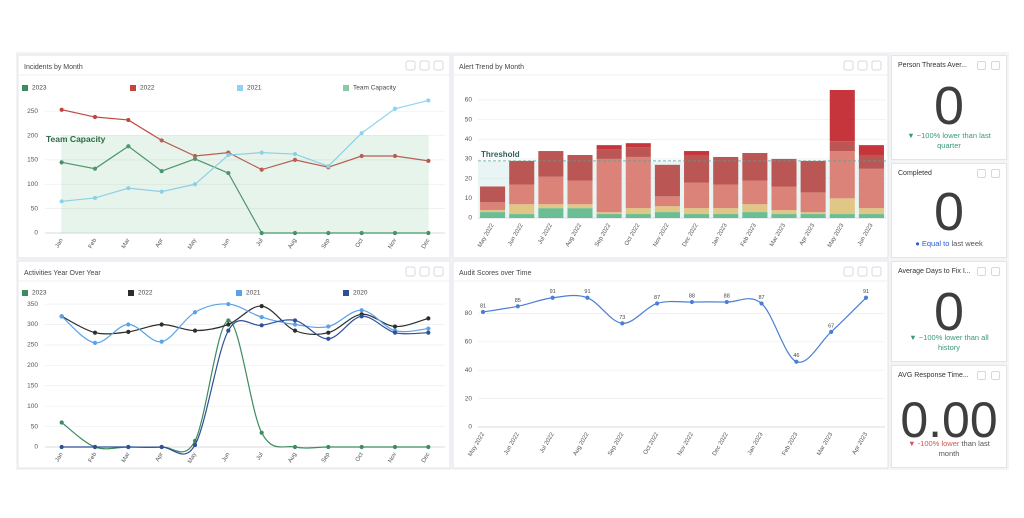 This screenshot has height=518, width=1024. What do you see at coordinates (917, 243) in the screenshot?
I see `kpi-icon: ●` at bounding box center [917, 243].